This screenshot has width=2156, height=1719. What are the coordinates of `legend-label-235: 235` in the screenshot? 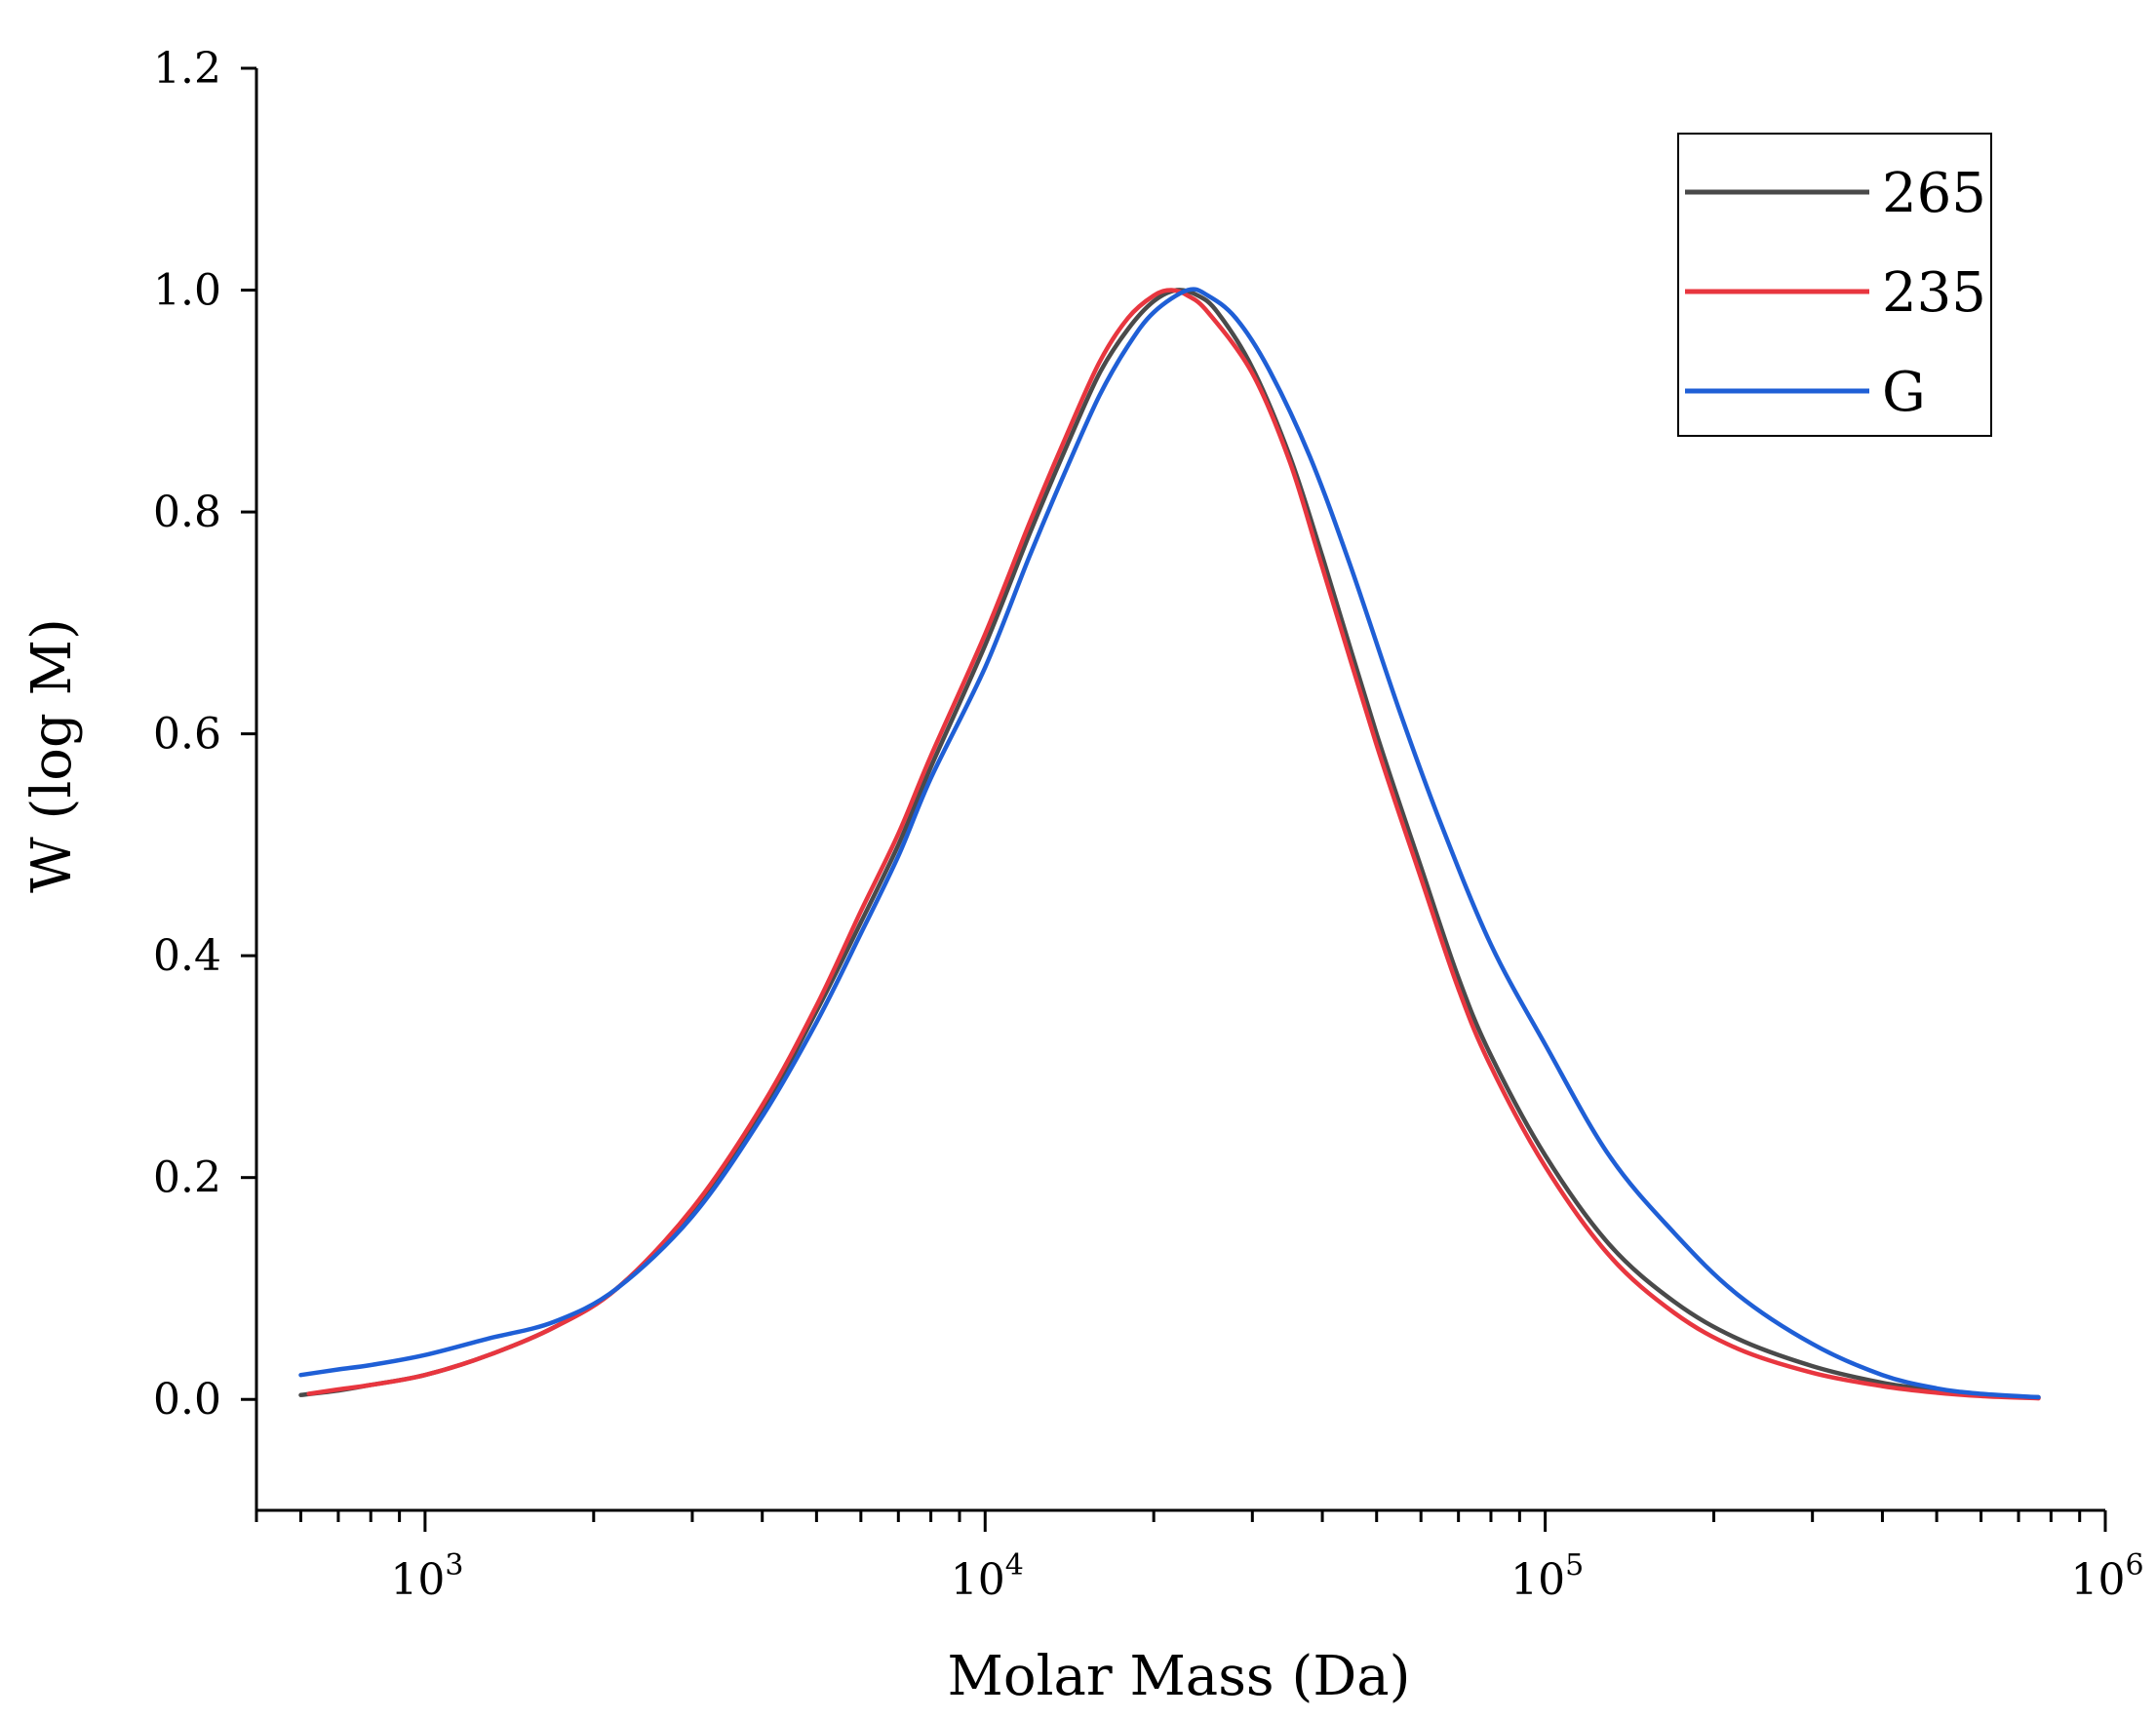 It's located at (1934, 293).